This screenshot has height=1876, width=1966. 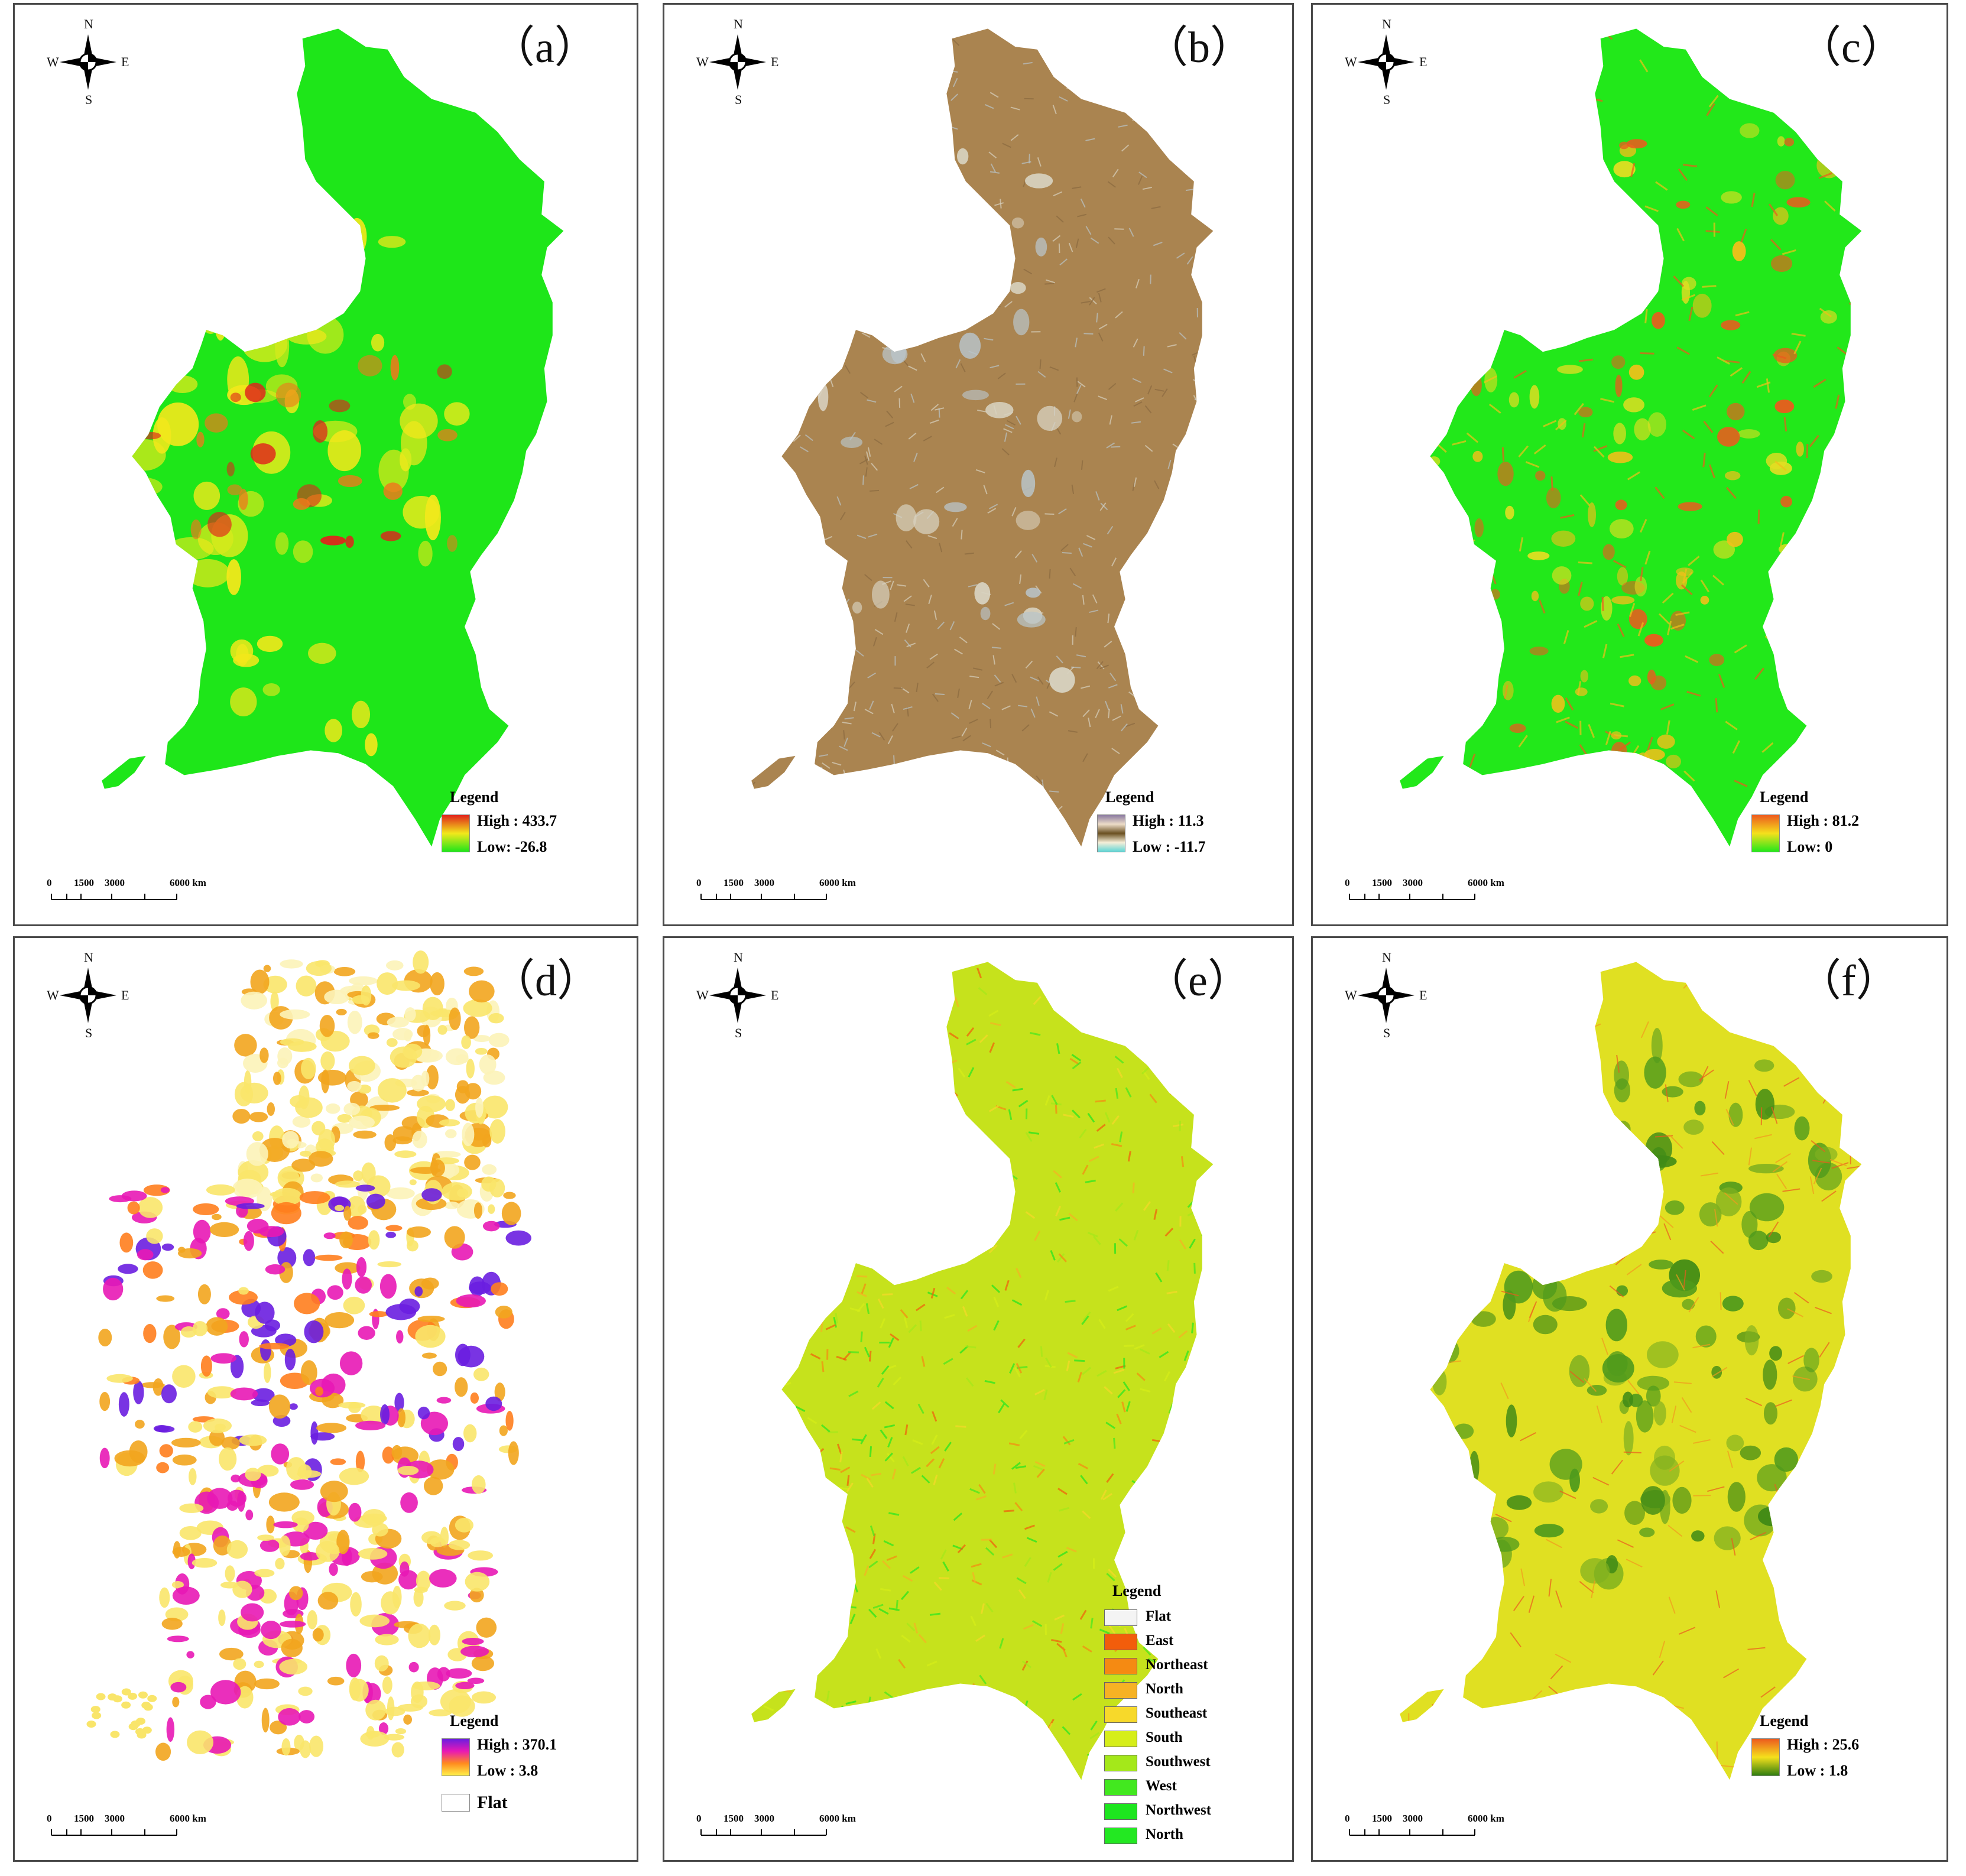 I want to click on legend-high: High : 11.3, so click(x=1168, y=821).